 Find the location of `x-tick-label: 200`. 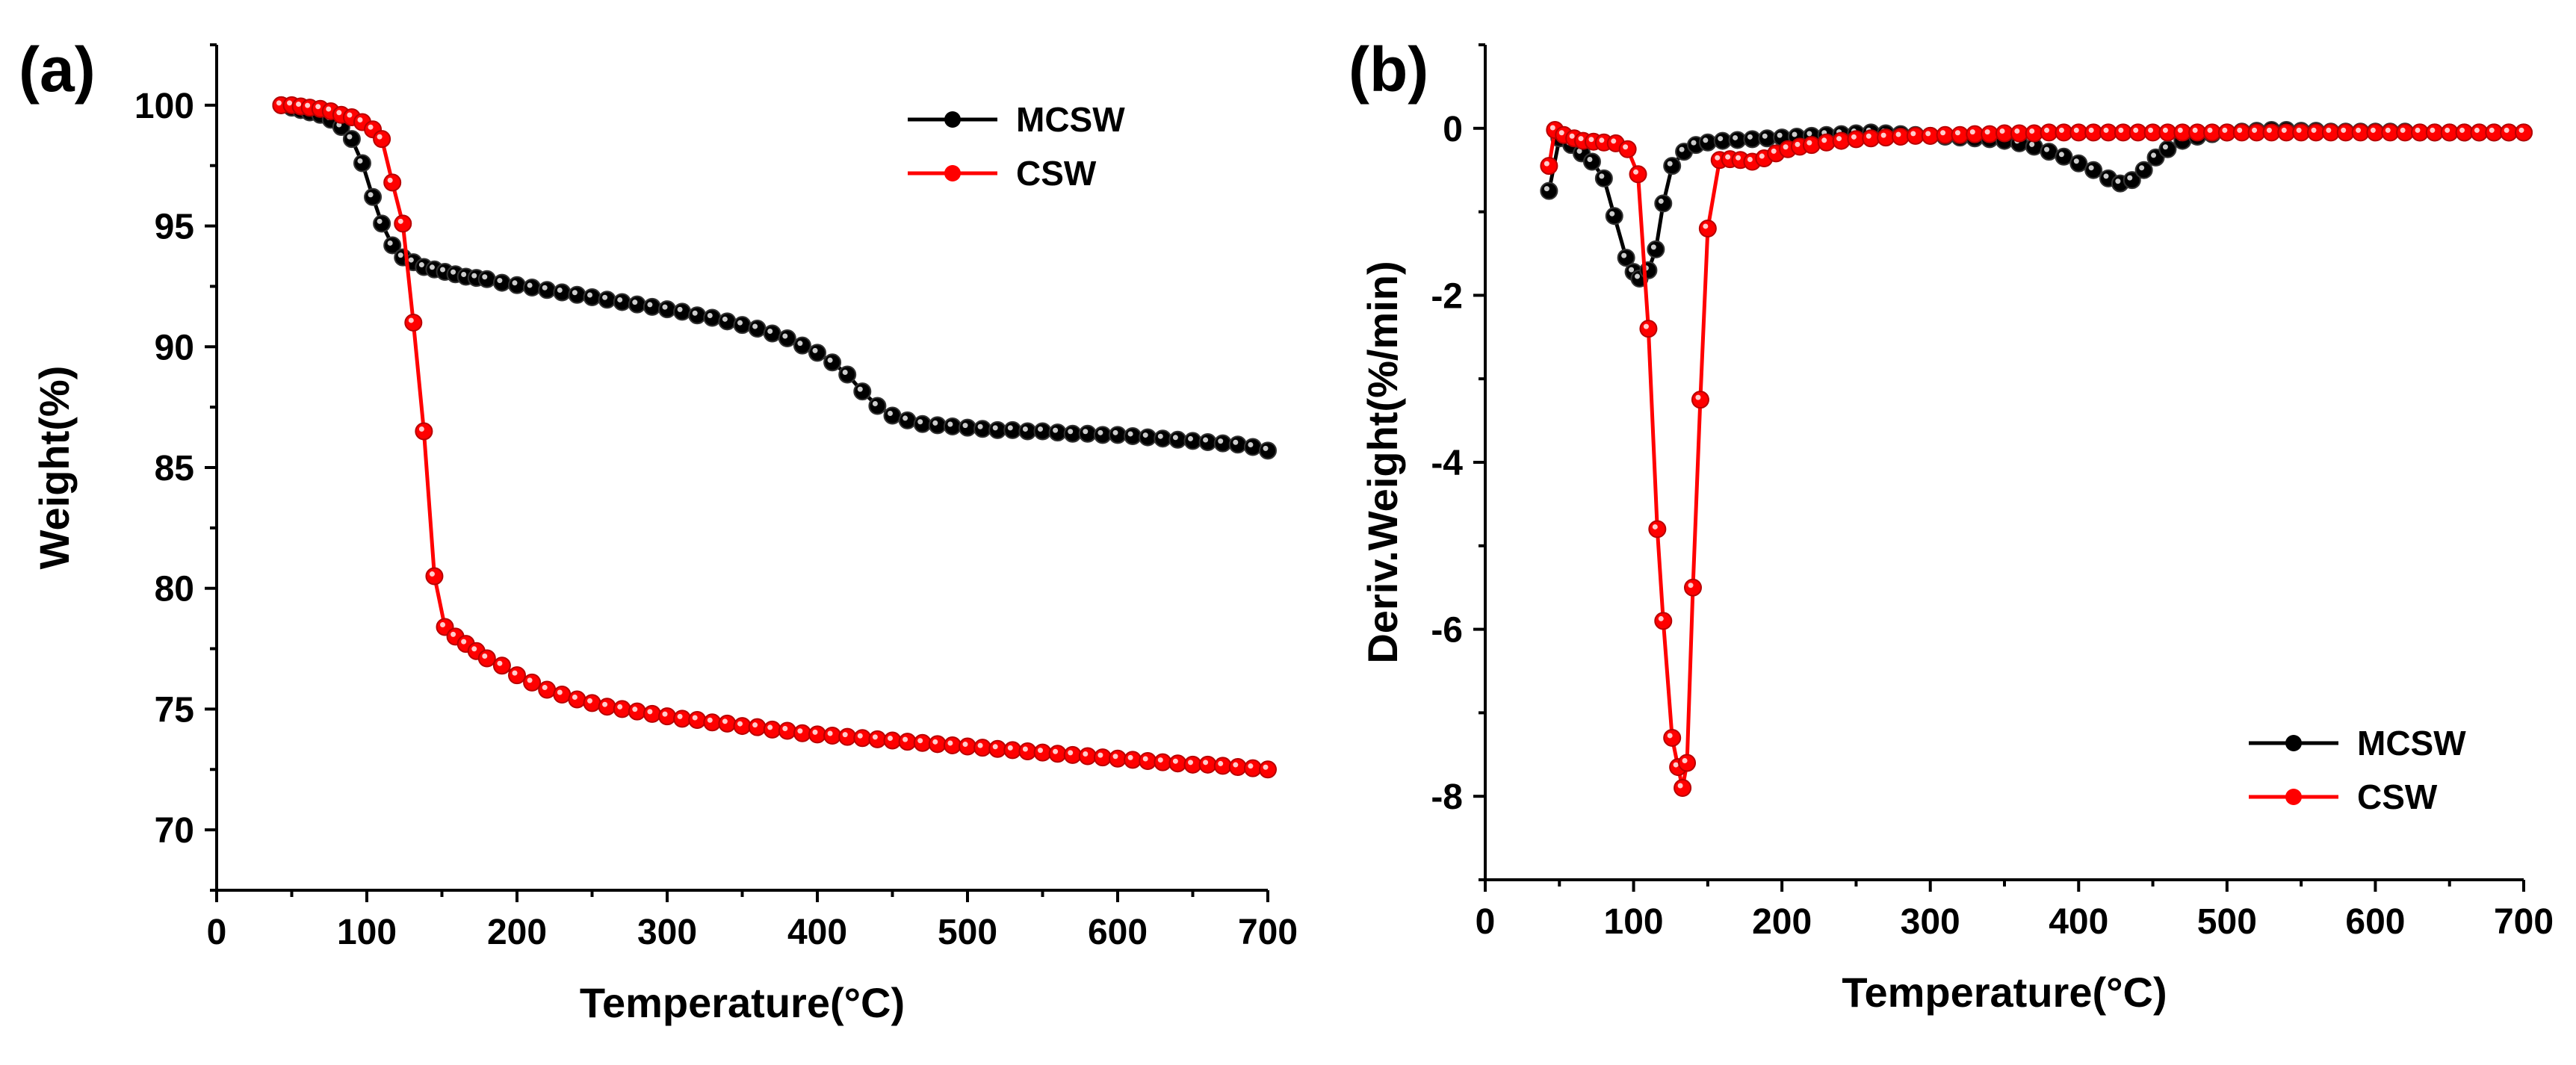

x-tick-label: 200 is located at coordinates (517, 932).